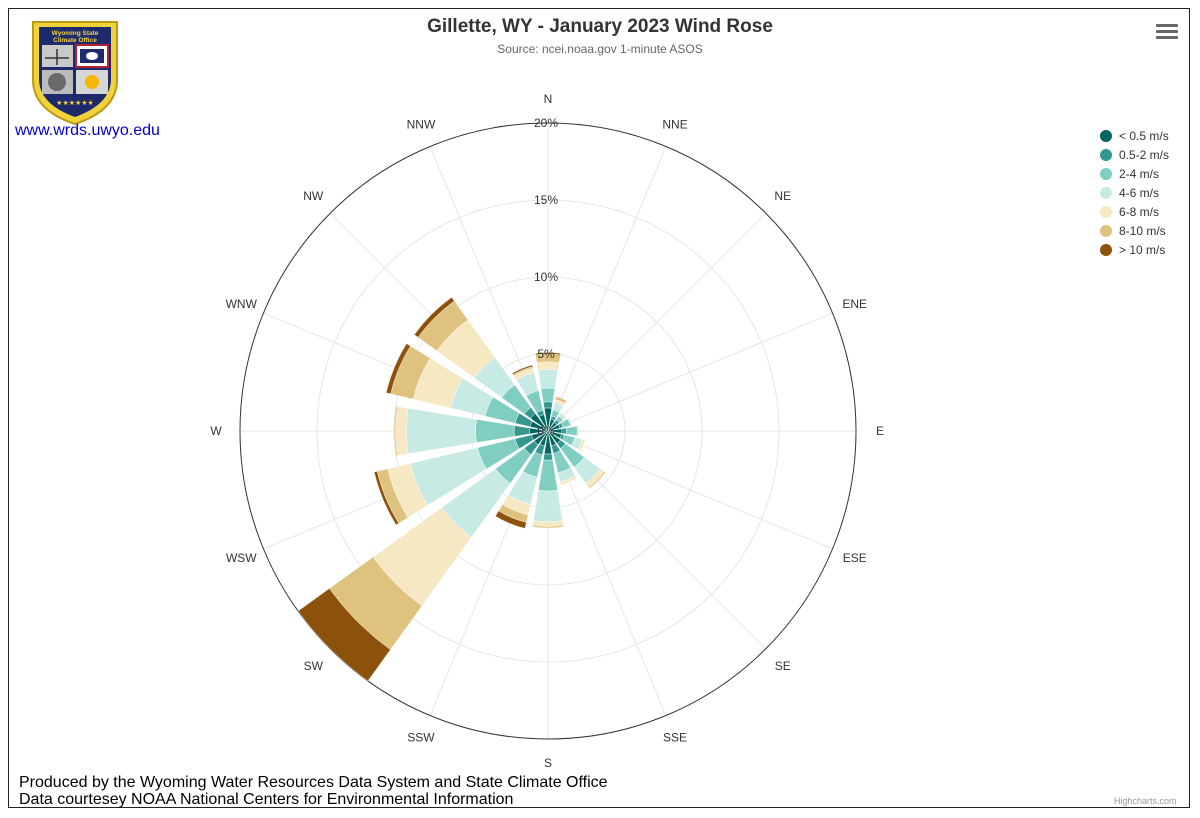 The height and width of the screenshot is (818, 1200). Describe the element at coordinates (511, 519) in the screenshot. I see `bar-SSW-> 10 m/s` at that location.